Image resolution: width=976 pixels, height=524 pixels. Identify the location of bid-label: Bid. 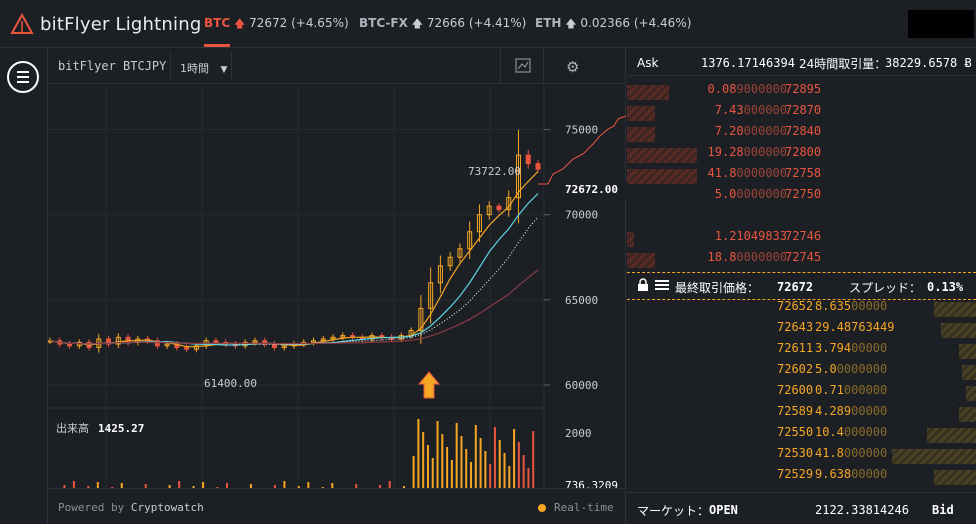
(943, 510).